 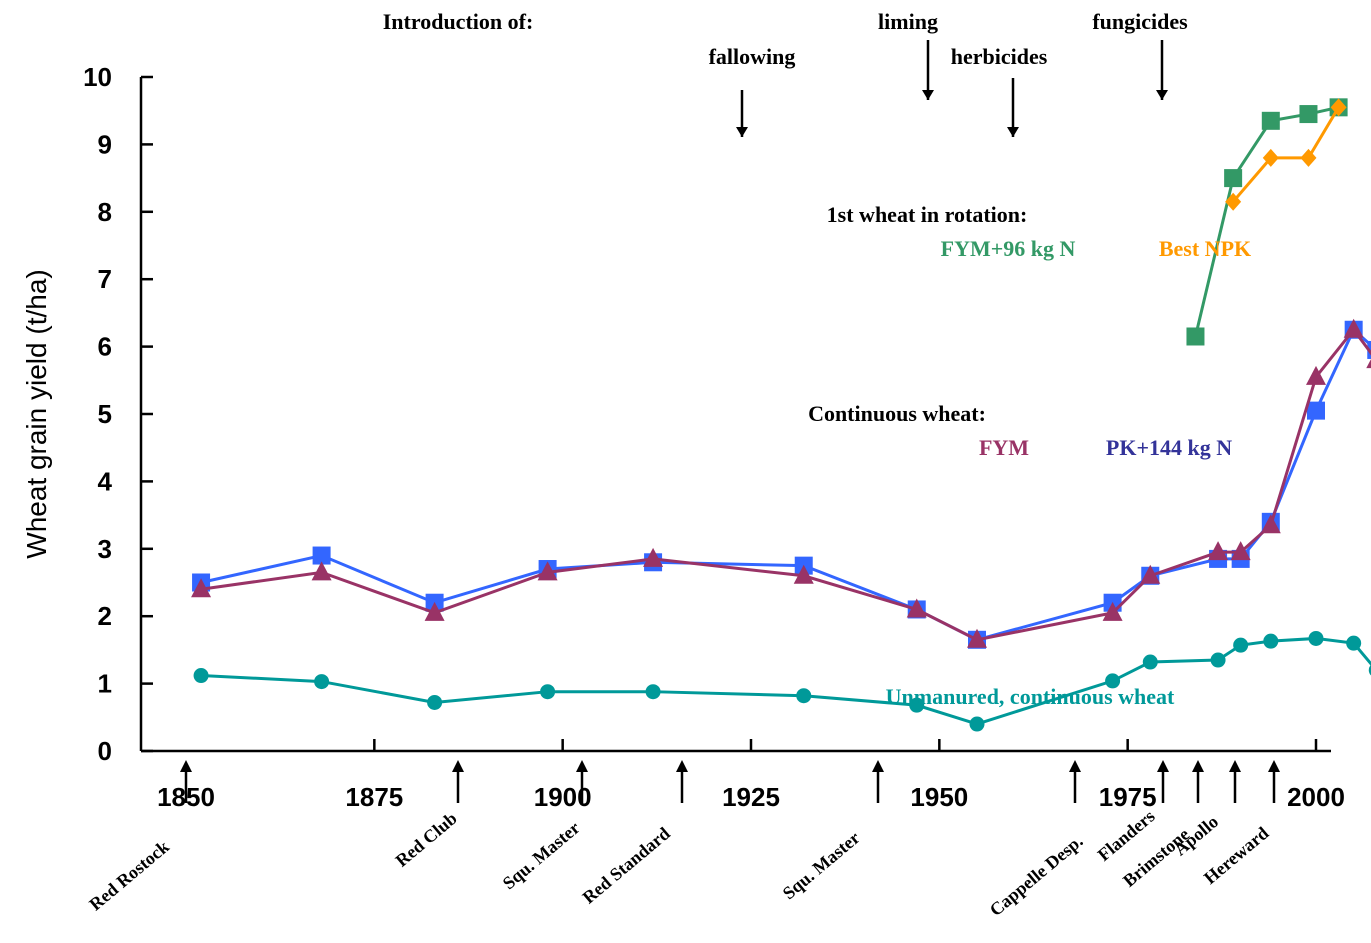 What do you see at coordinates (105, 414) in the screenshot?
I see `y-tick-label: 5` at bounding box center [105, 414].